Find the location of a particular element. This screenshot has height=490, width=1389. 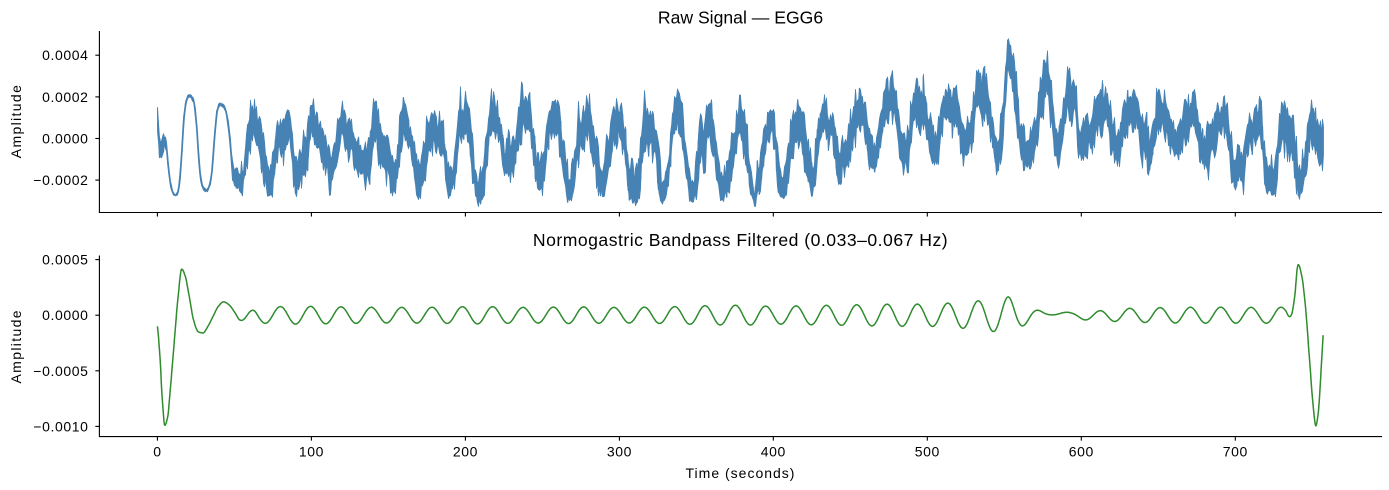

svg-text: 700 is located at coordinates (1235, 452).